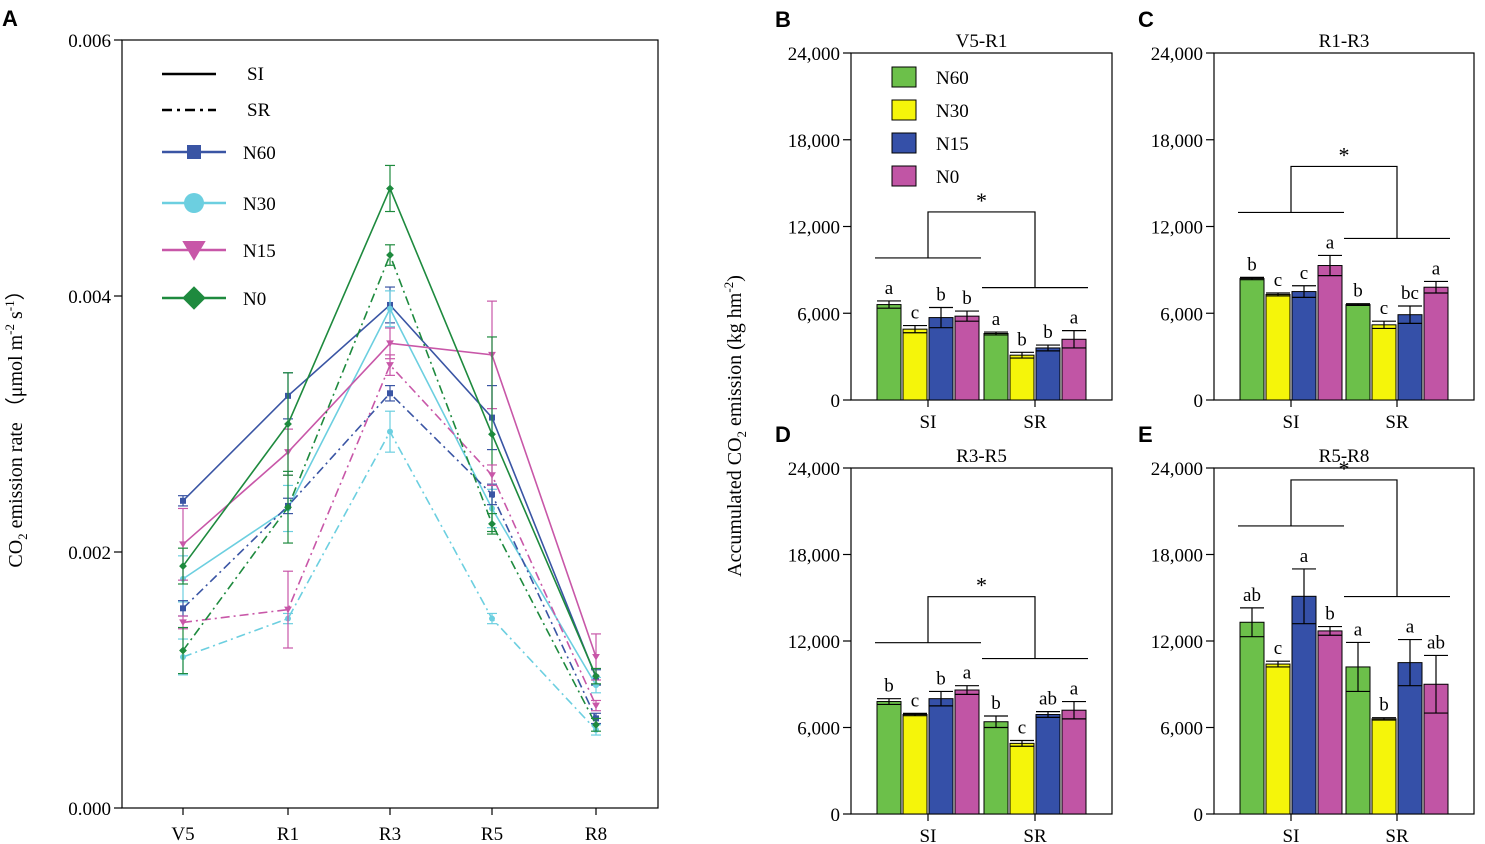 The width and height of the screenshot is (1485, 844). Describe the element at coordinates (1074, 762) in the screenshot. I see `bar-SR-N0` at that location.